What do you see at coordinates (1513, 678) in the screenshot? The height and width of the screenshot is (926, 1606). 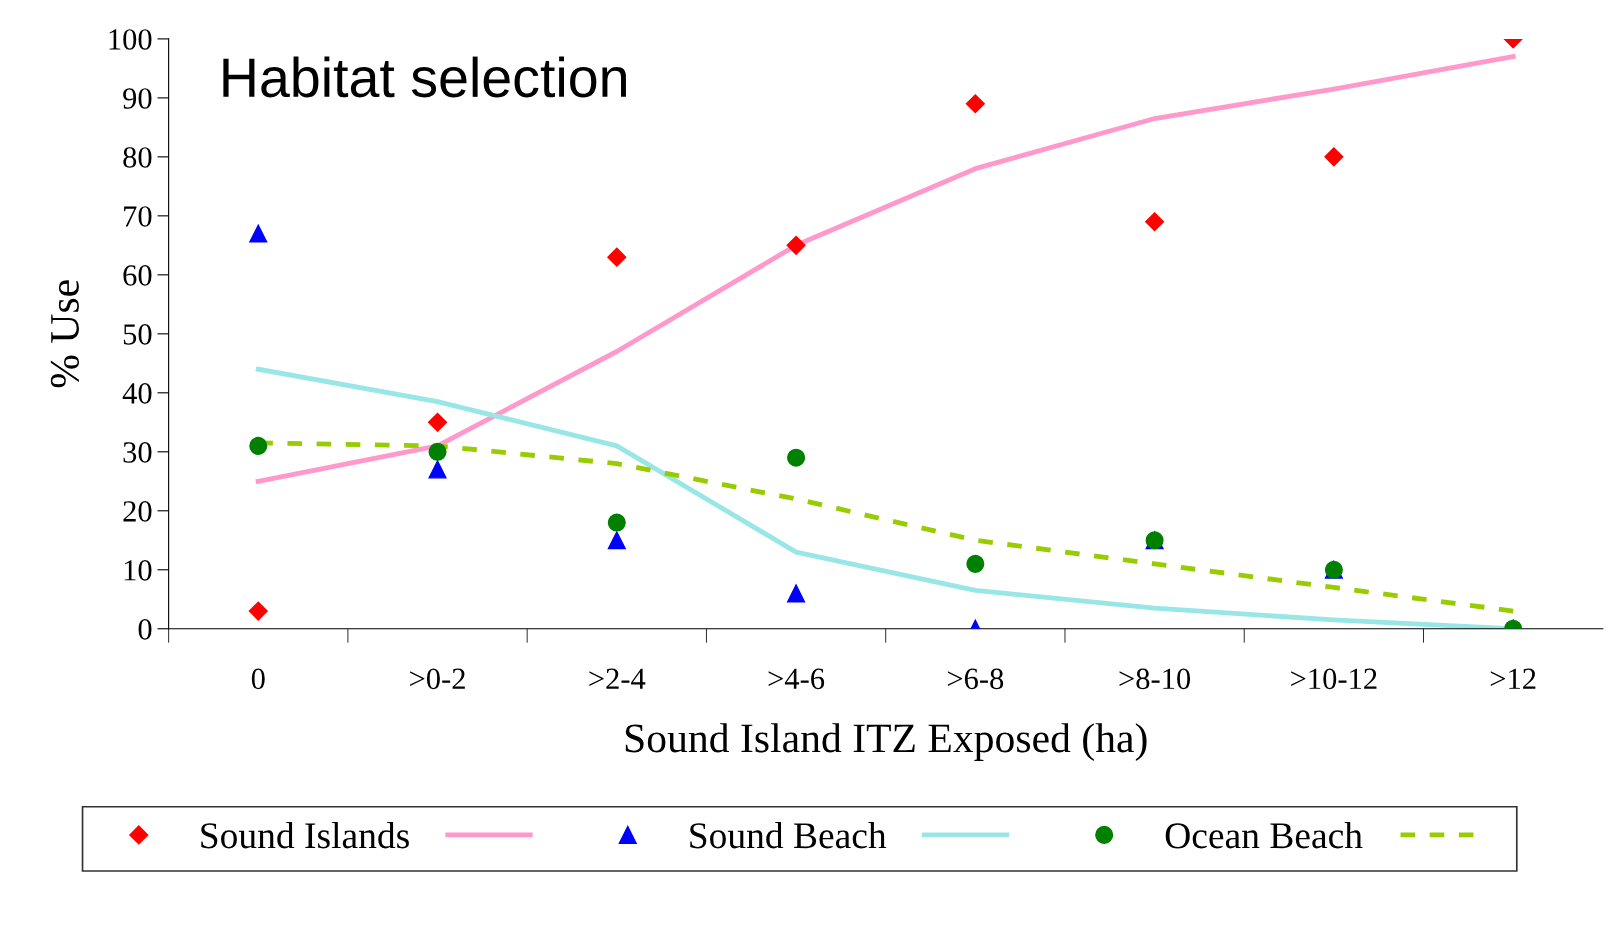 I see `x-tick-label: >12` at bounding box center [1513, 678].